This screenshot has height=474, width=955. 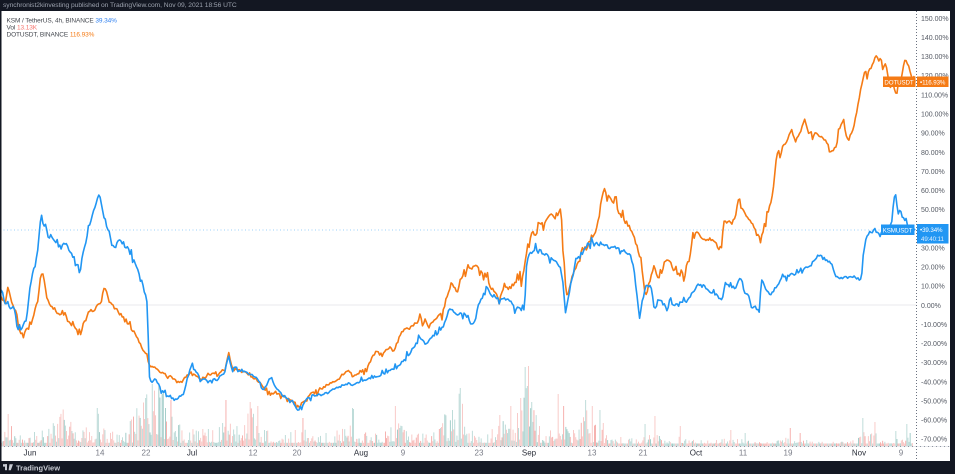 What do you see at coordinates (859, 452) in the screenshot?
I see `svg-text: Nov` at bounding box center [859, 452].